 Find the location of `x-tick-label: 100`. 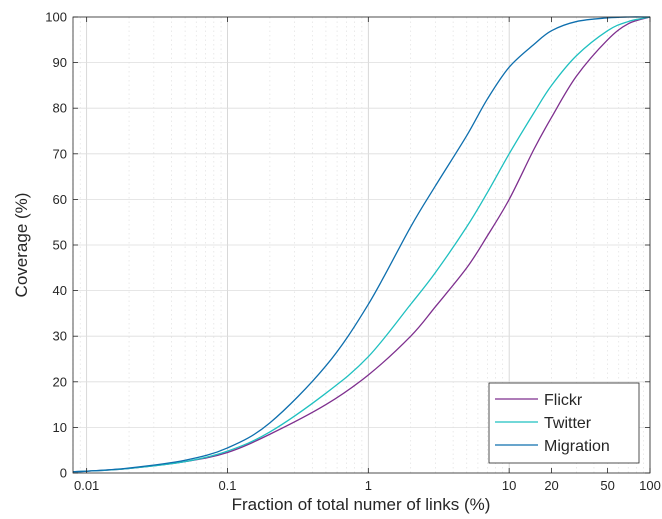

x-tick-label: 100 is located at coordinates (650, 485).